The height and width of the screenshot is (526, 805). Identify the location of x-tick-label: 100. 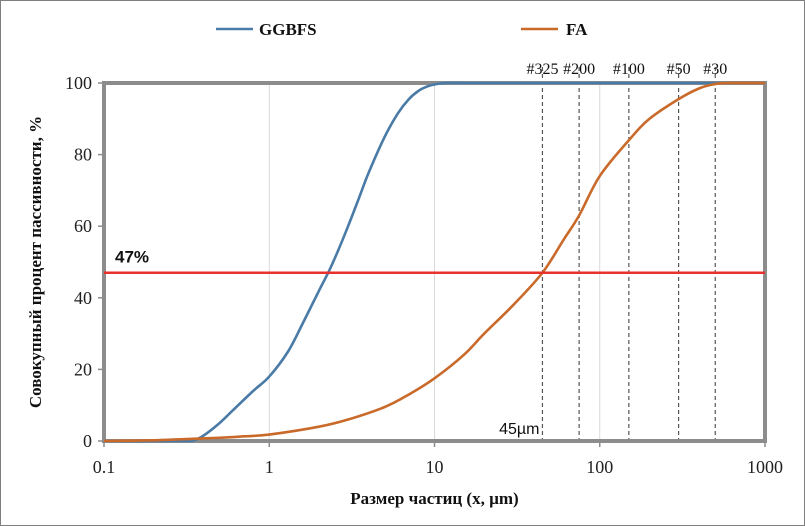
(599, 467).